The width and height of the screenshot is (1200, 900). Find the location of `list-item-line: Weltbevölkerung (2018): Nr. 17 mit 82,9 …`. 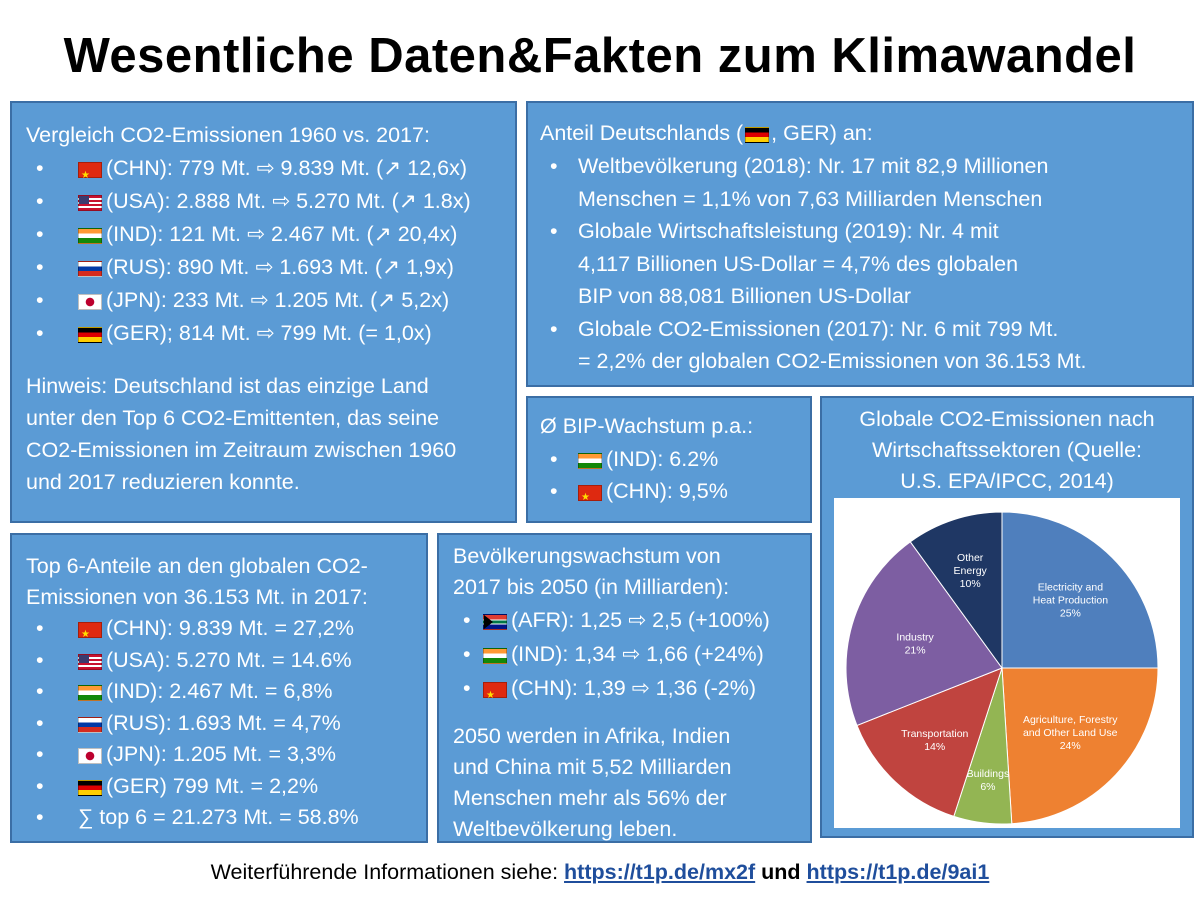

list-item-line: Weltbevölkerung (2018): Nr. 17 mit 82,9 … is located at coordinates (813, 166).